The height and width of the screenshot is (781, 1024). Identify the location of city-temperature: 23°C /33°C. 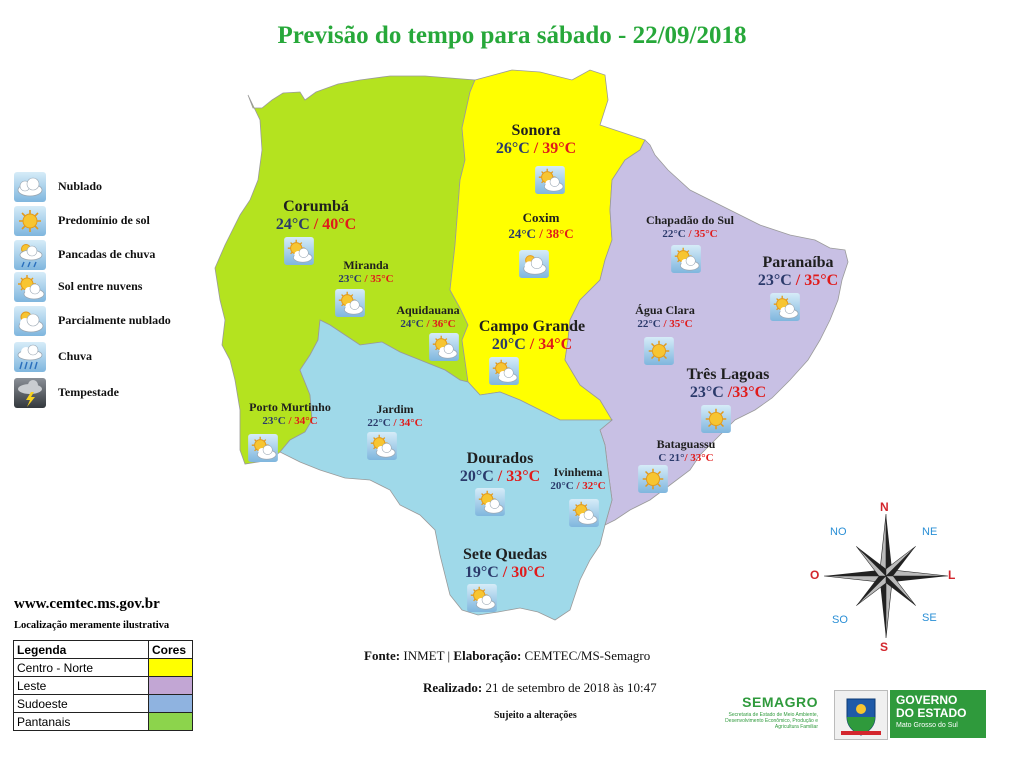
(728, 393).